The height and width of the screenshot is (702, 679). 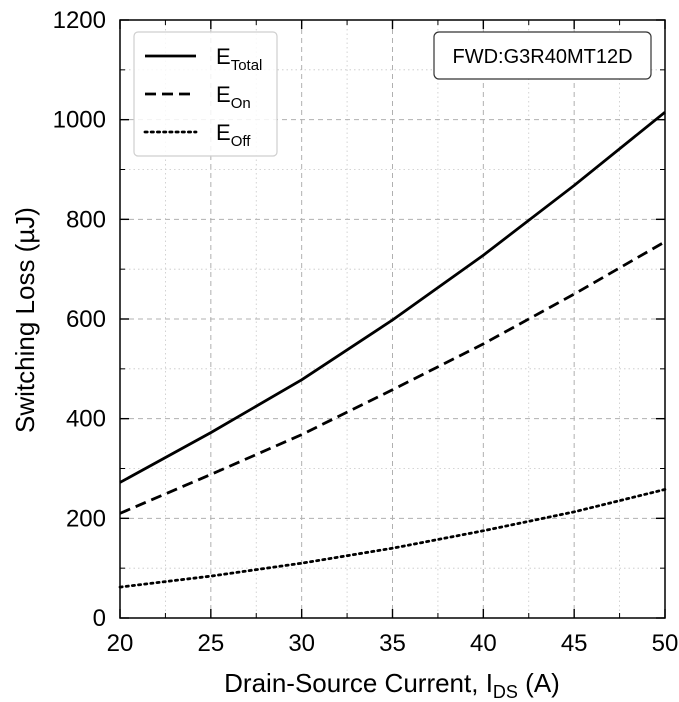 I want to click on x-tick-label: 40, so click(x=483, y=643).